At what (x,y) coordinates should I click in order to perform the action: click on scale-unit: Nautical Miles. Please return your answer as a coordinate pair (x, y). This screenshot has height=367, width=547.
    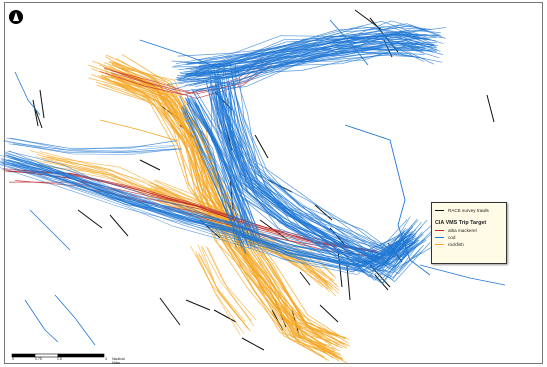
    Looking at the image, I should click on (118, 361).